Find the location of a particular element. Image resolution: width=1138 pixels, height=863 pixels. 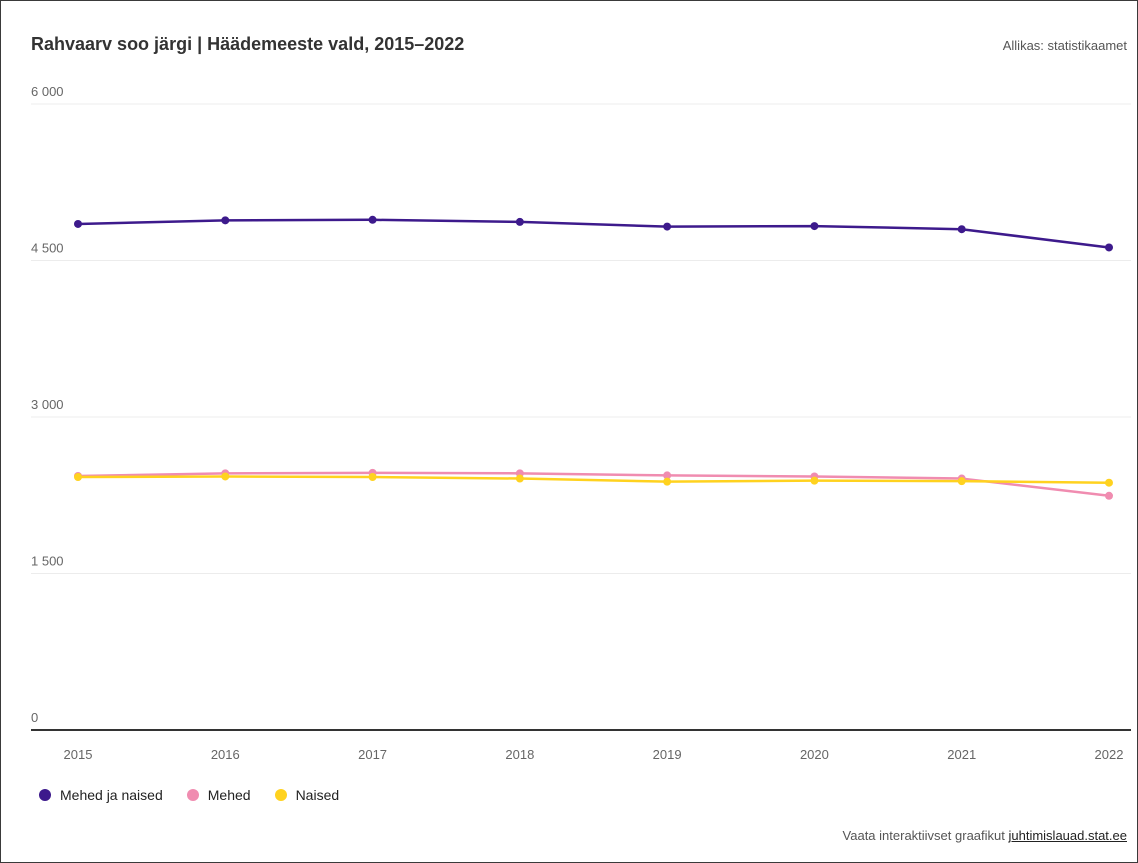

y-tick-label: 1 500 is located at coordinates (47, 561).